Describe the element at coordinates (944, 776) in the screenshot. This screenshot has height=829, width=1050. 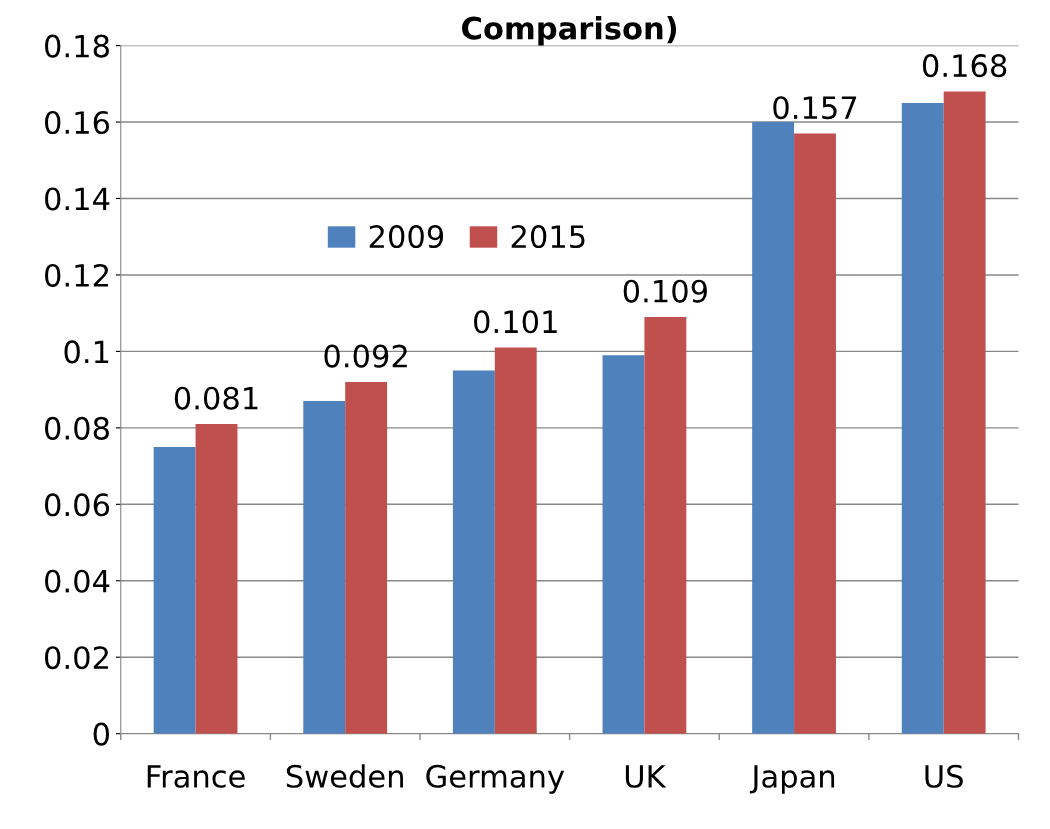
I see `x-tick-label: US` at that location.